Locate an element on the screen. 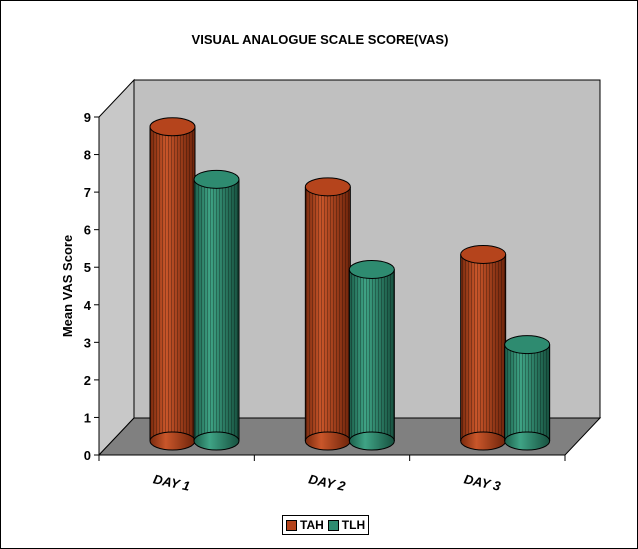 The image size is (638, 549). x-axis: DAY 1 DAY 2 DAY 3 is located at coordinates (332, 474).